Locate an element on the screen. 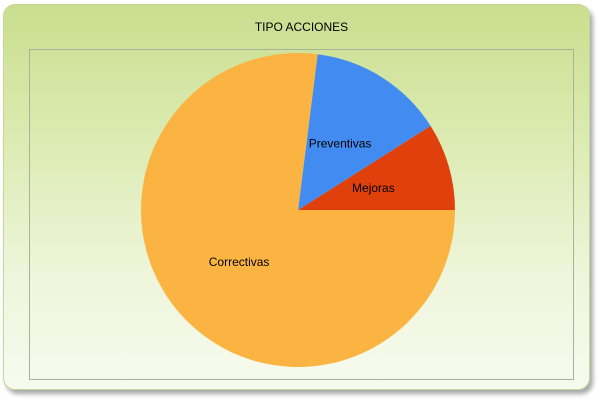 The image size is (600, 400). slice-label-correctivas: Correctivas is located at coordinates (239, 262).